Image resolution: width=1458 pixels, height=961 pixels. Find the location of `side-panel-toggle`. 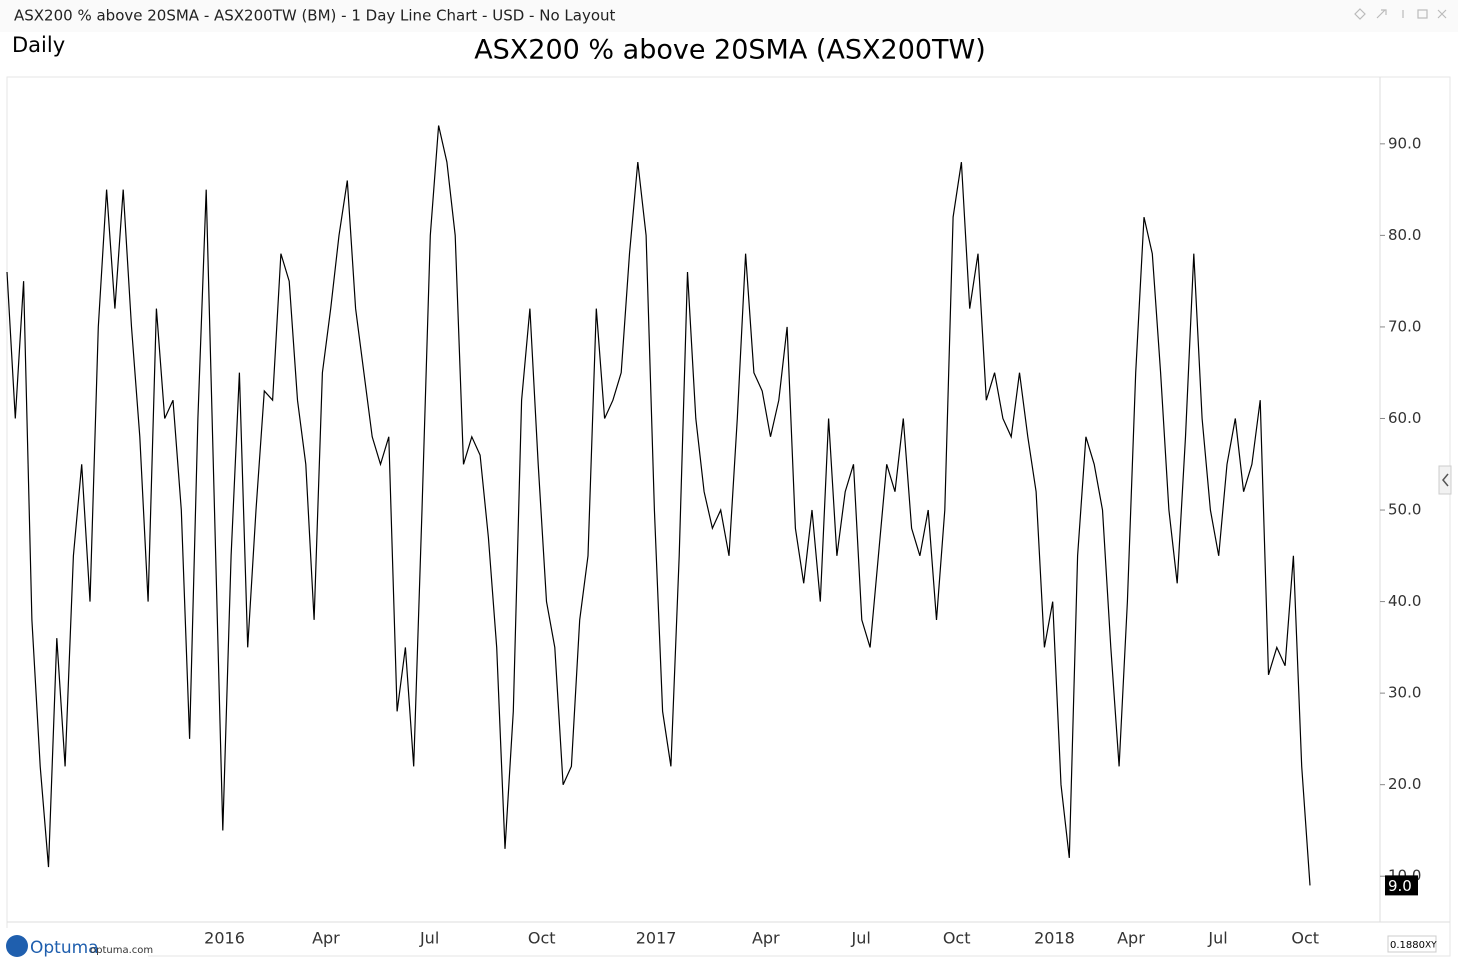

side-panel-toggle is located at coordinates (1445, 480).